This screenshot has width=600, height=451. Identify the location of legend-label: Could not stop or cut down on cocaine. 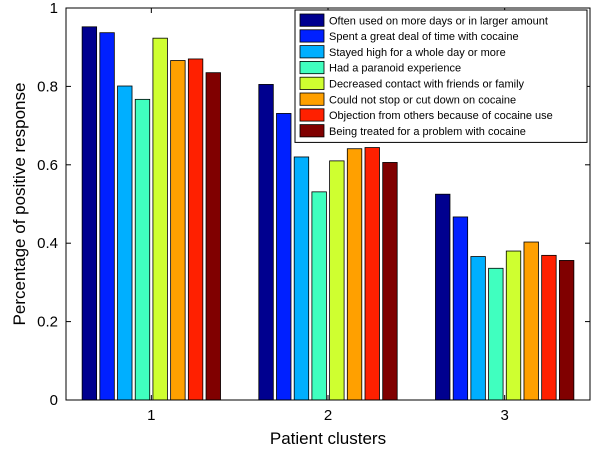
(422, 100).